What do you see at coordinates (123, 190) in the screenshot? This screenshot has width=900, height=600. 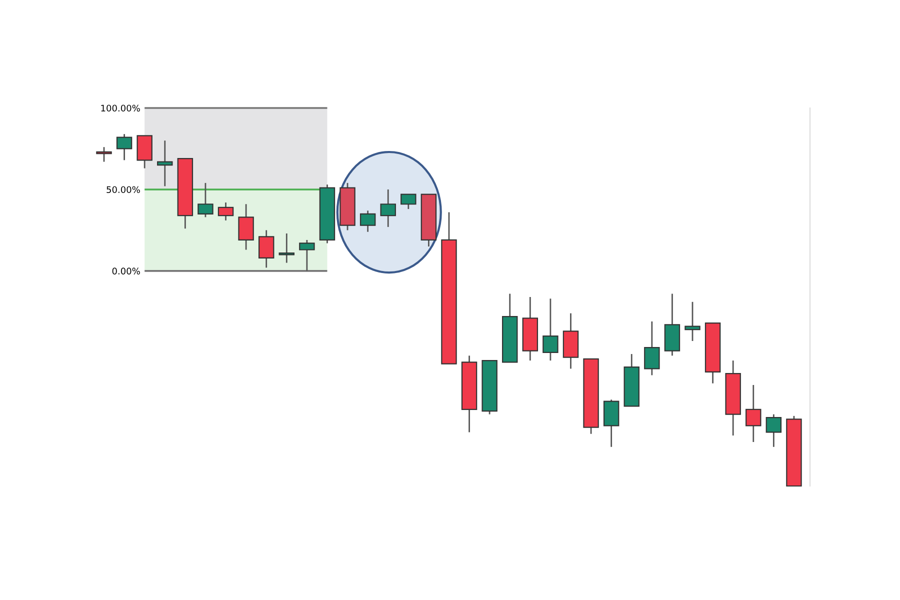 I see `y-tick-label: 50.00%` at bounding box center [123, 190].